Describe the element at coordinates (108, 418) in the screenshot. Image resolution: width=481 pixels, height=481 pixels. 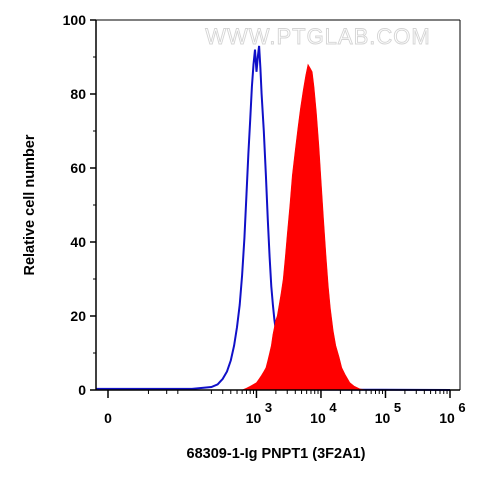
I see `x-tick-label: 0` at that location.